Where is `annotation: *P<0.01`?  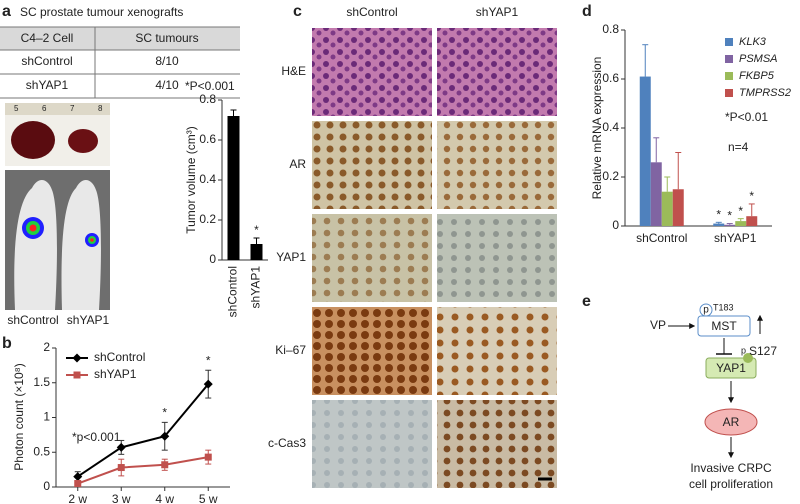
annotation: *P<0.01 is located at coordinates (746, 117).